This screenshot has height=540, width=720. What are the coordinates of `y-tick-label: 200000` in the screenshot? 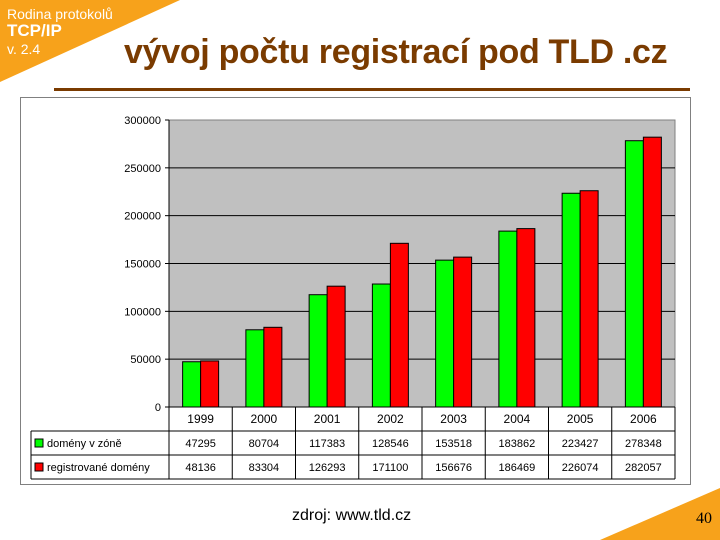 It's located at (142, 217).